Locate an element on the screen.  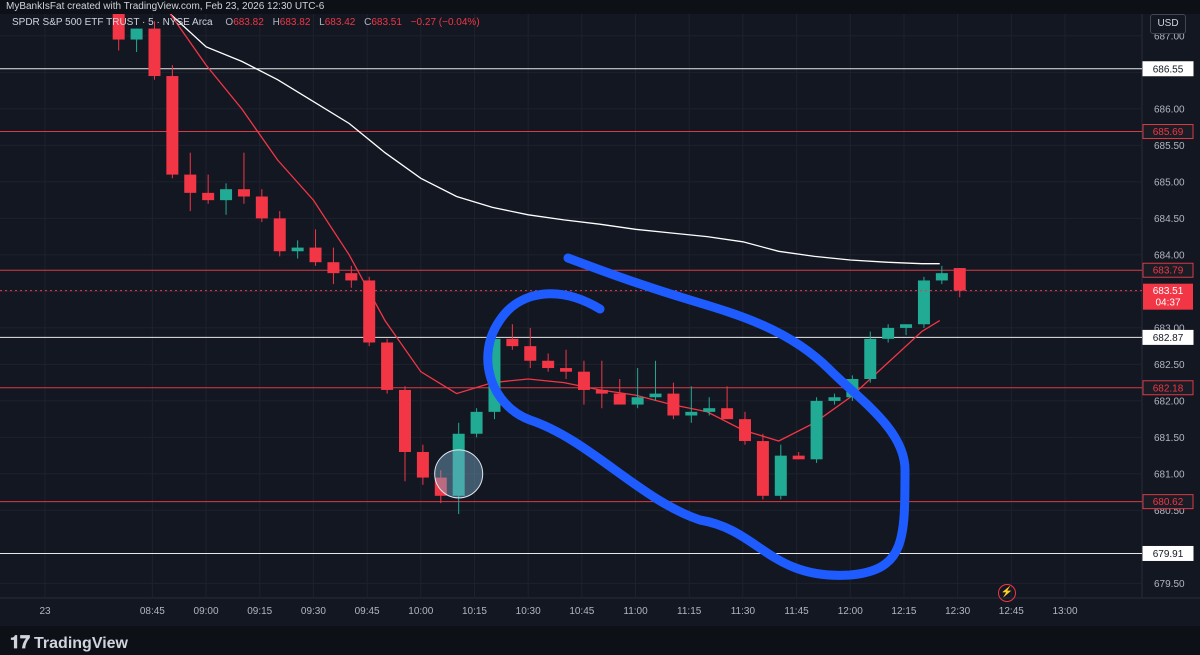
currency-button: USD is located at coordinates (1168, 24).